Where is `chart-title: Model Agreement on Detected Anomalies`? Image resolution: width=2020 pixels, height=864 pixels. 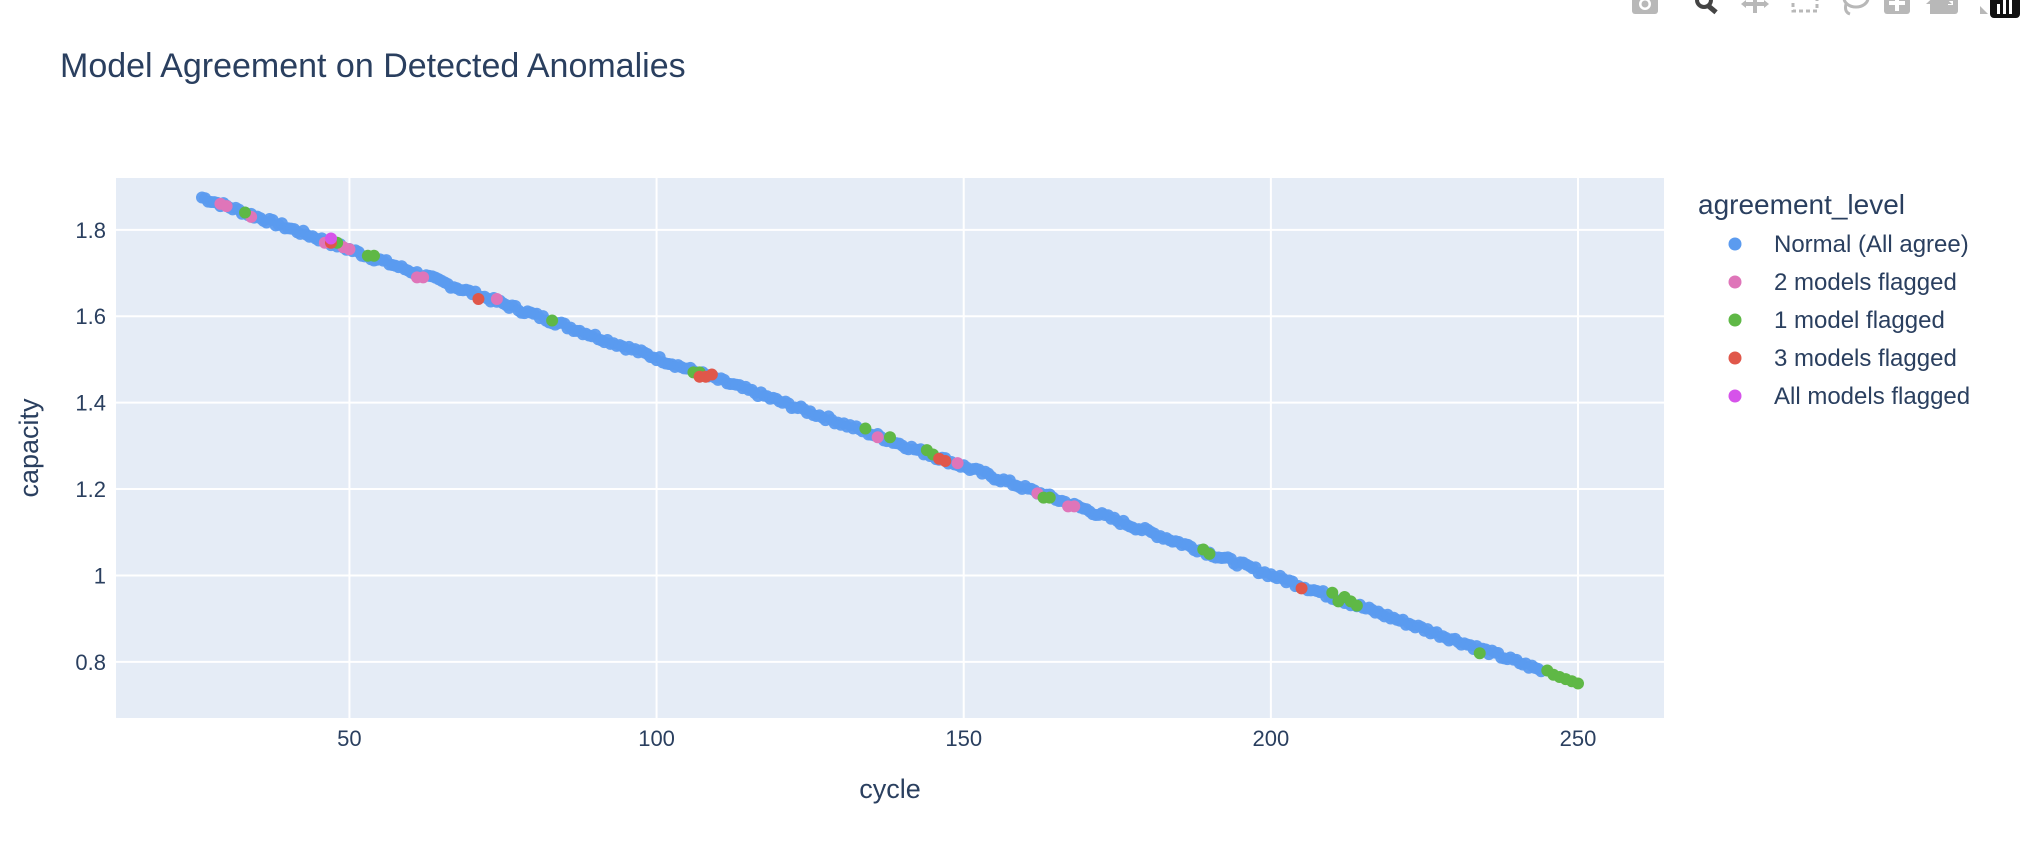 chart-title: Model Agreement on Detected Anomalies is located at coordinates (373, 66).